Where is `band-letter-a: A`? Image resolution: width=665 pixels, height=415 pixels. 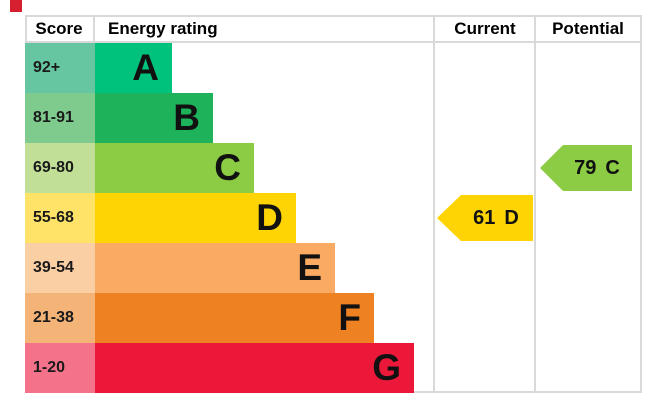 band-letter-a: A is located at coordinates (145, 67).